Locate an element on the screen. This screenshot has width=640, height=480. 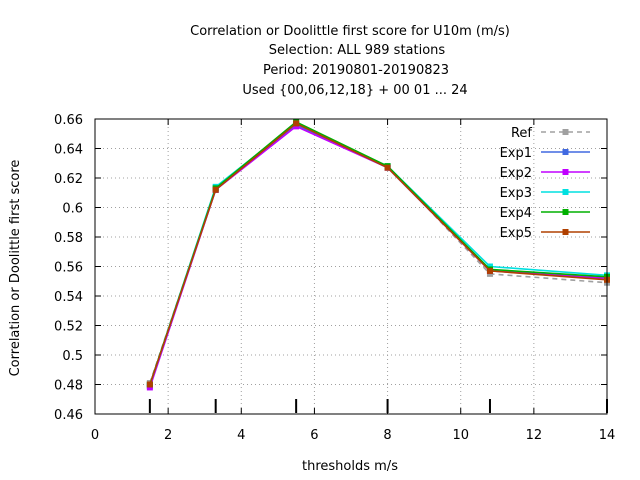
legend-item-exp2: Exp2 is located at coordinates (545, 173).